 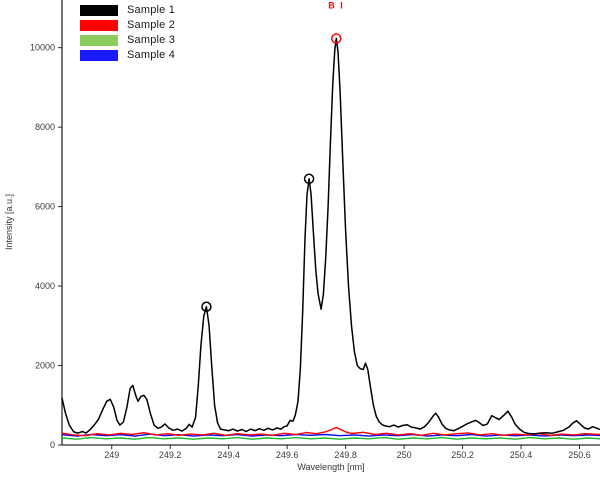 What do you see at coordinates (45, 127) in the screenshot?
I see `svg-text: 8000` at bounding box center [45, 127].